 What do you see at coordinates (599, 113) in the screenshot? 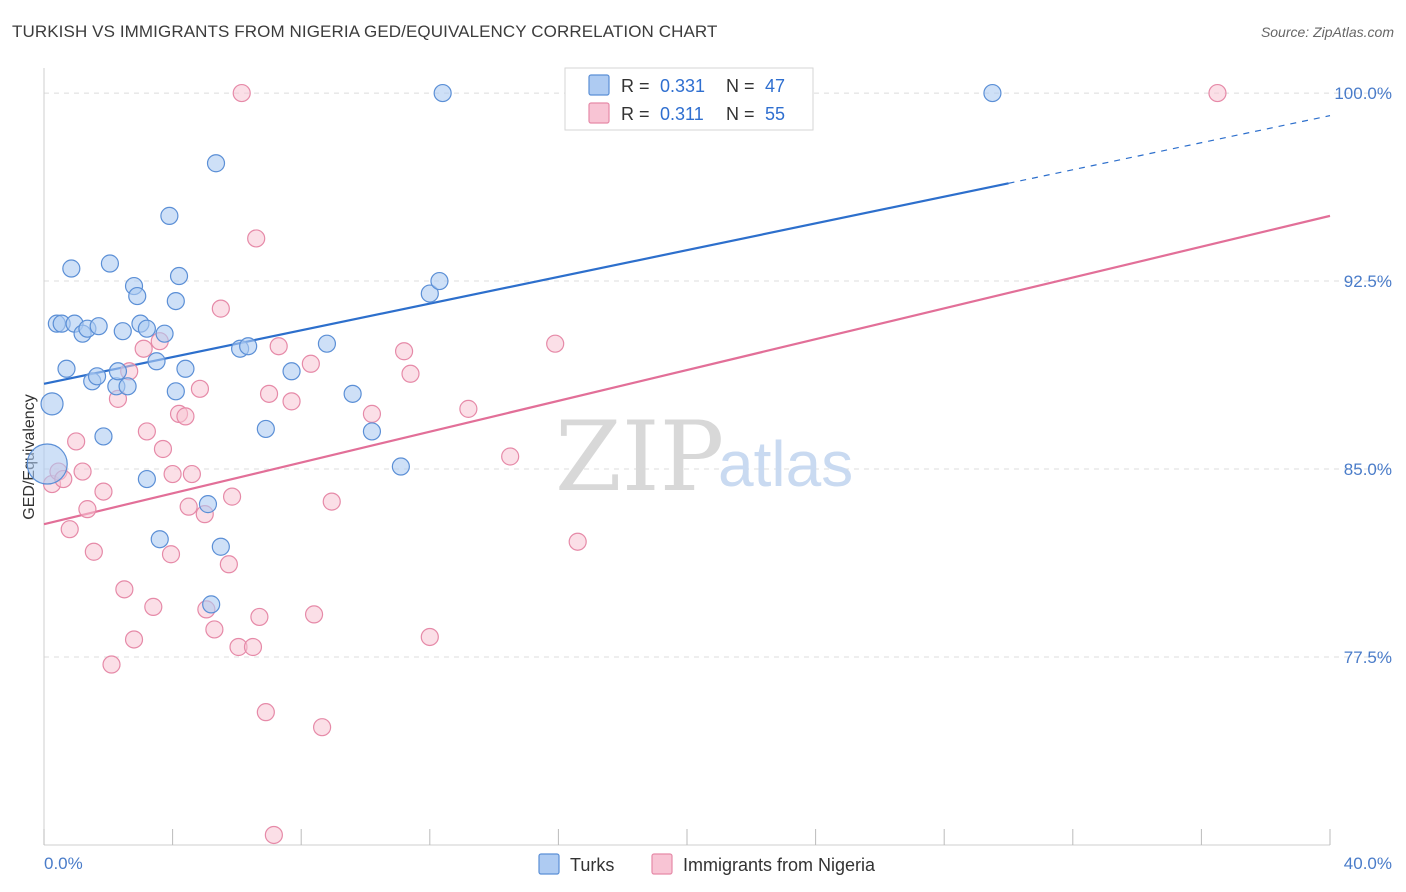
I see `legend-swatch-nigeria` at bounding box center [599, 113].